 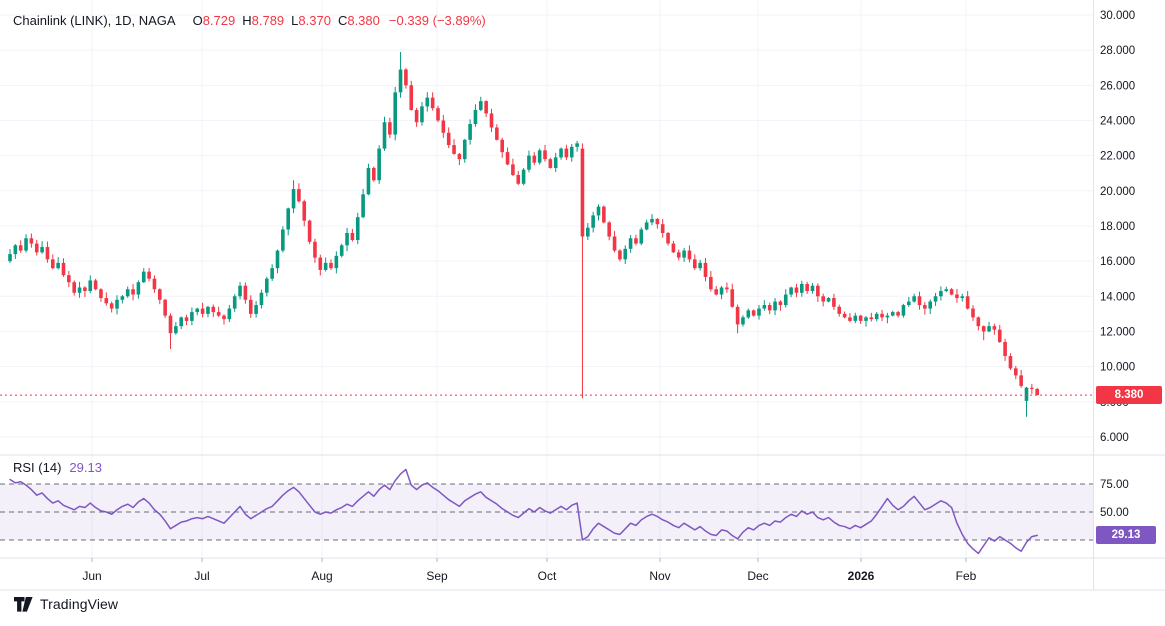 I want to click on price-tick-label: 28.000, so click(x=1117, y=51).